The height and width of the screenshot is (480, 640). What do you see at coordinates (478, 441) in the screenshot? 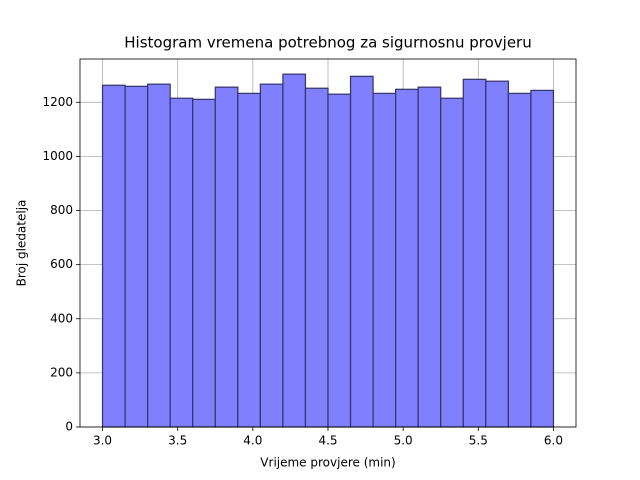
I see `x-tick-label: 5.5` at bounding box center [478, 441].